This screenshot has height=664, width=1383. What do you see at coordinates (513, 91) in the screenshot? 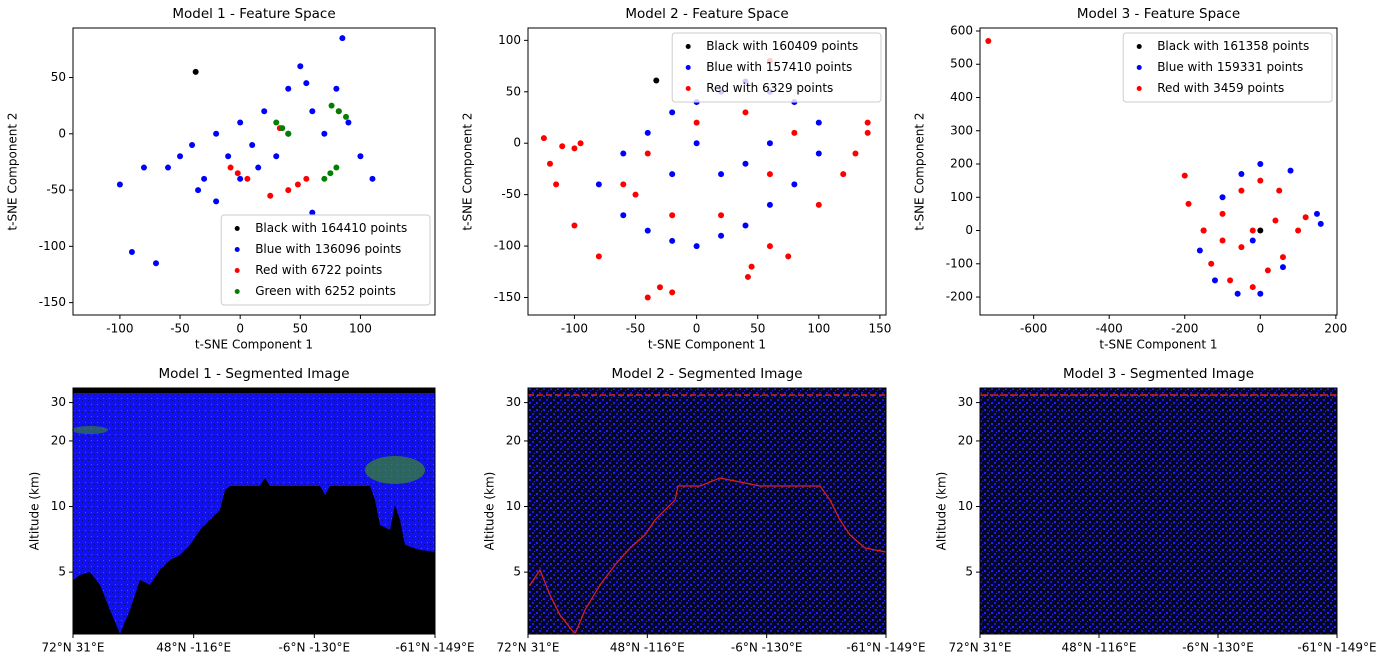
I see `y-tick-label: 50` at bounding box center [513, 91].